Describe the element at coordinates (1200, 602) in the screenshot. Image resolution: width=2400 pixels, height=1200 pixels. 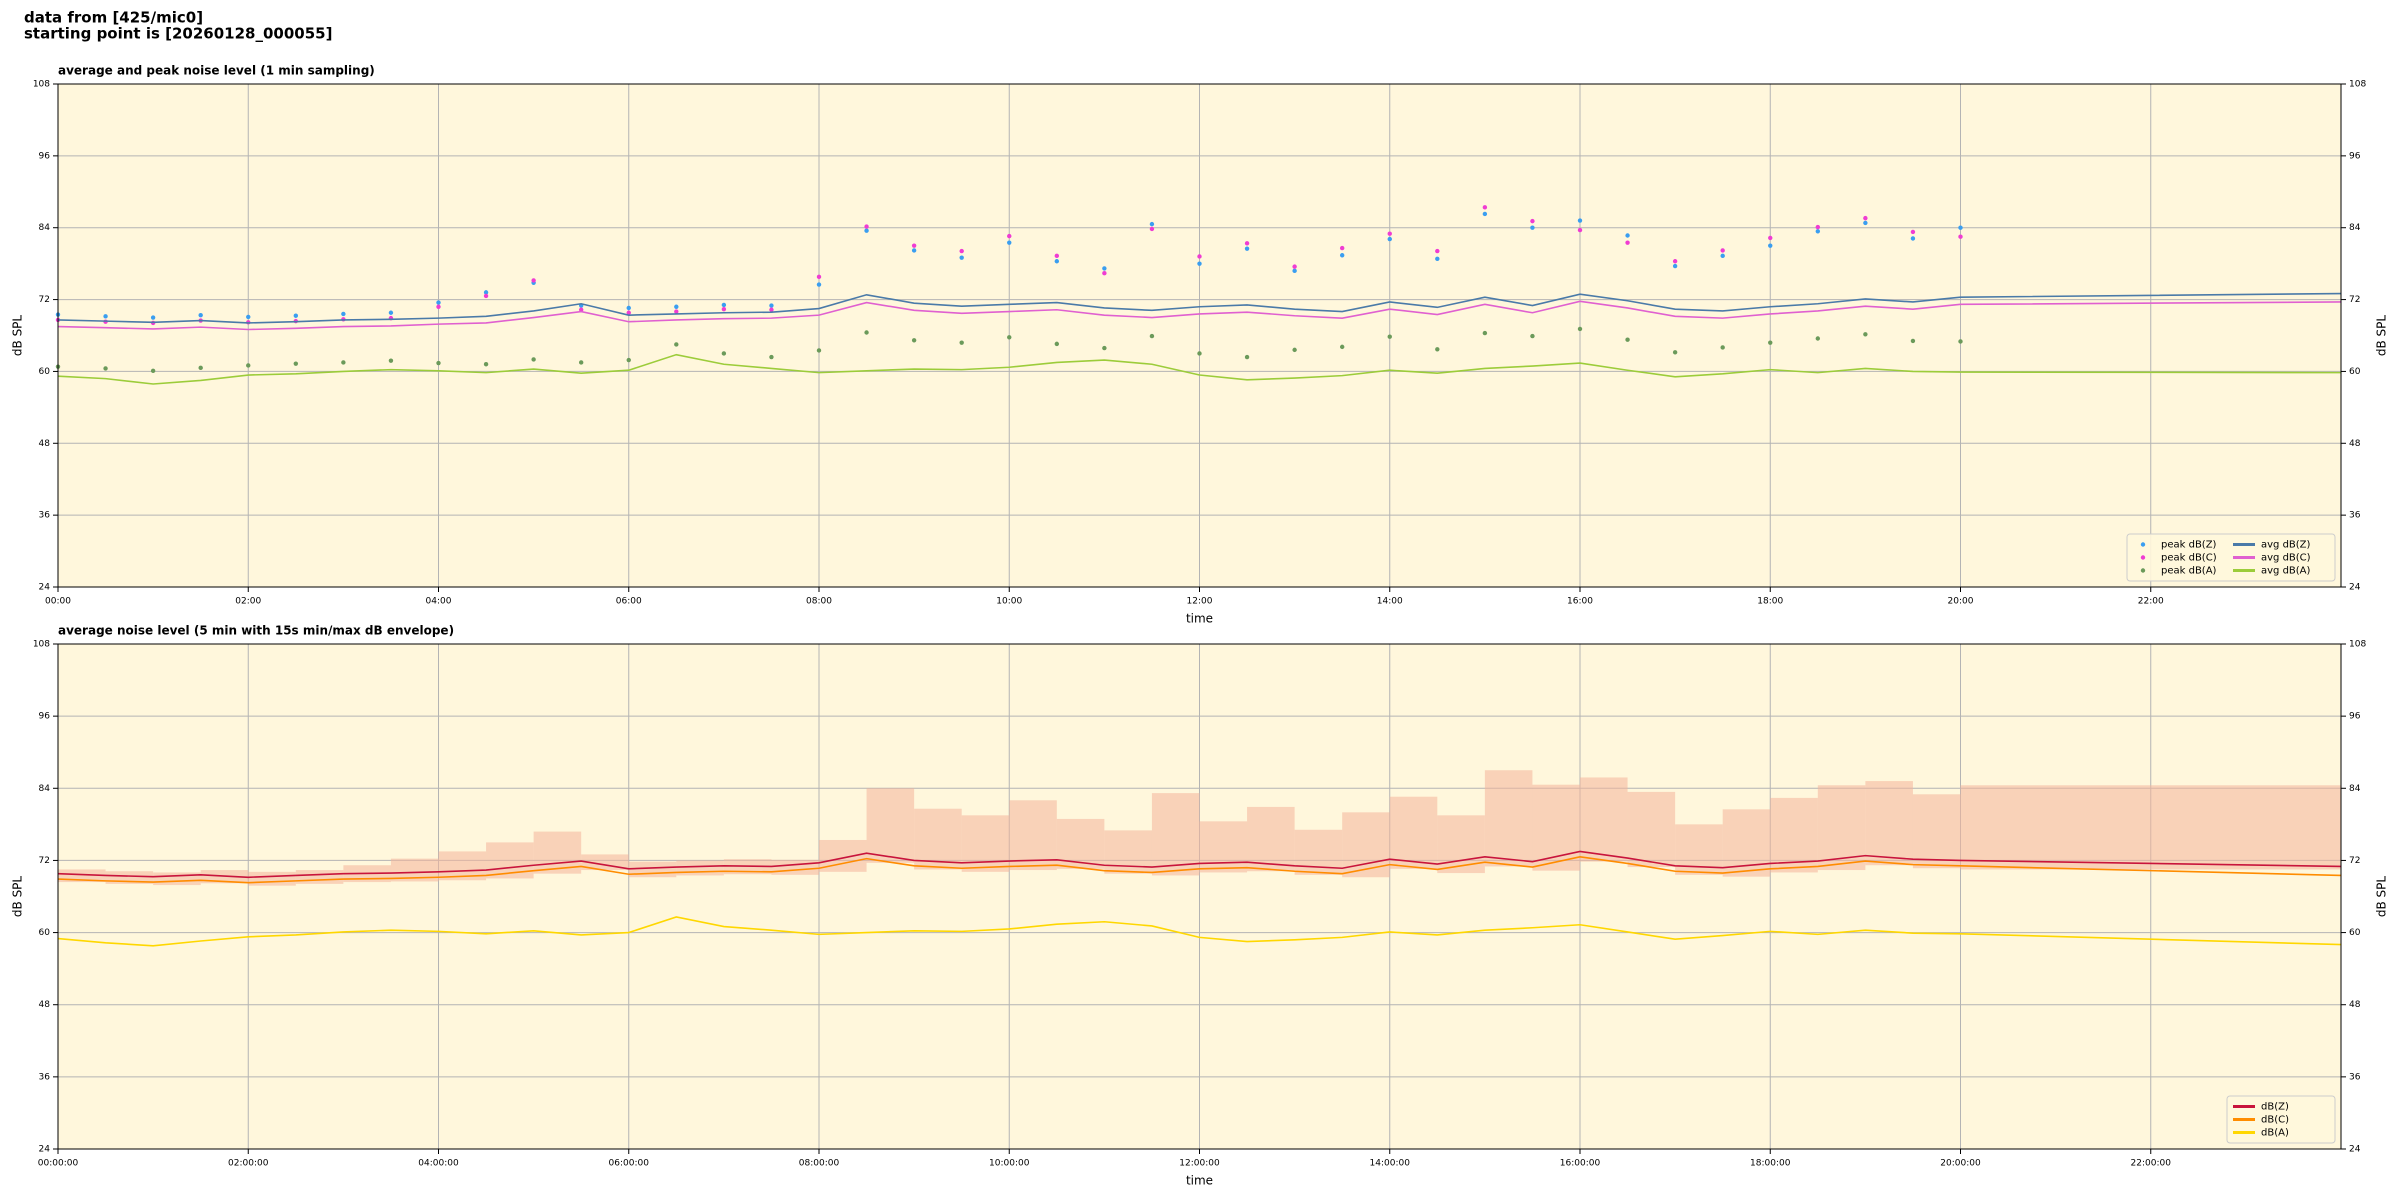
I see `x-tick-label: 12:00` at that location.